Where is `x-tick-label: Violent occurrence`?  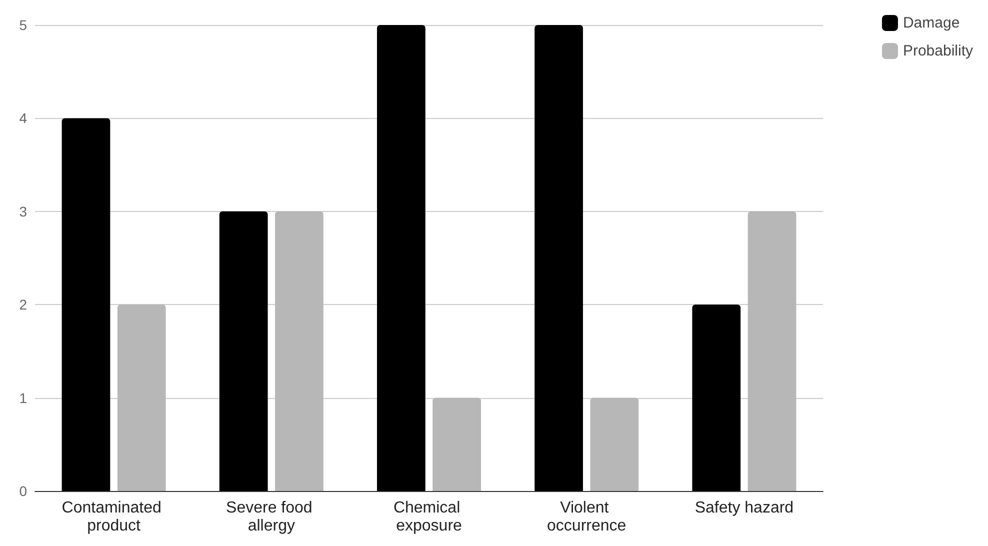 x-tick-label: Violent occurrence is located at coordinates (586, 517).